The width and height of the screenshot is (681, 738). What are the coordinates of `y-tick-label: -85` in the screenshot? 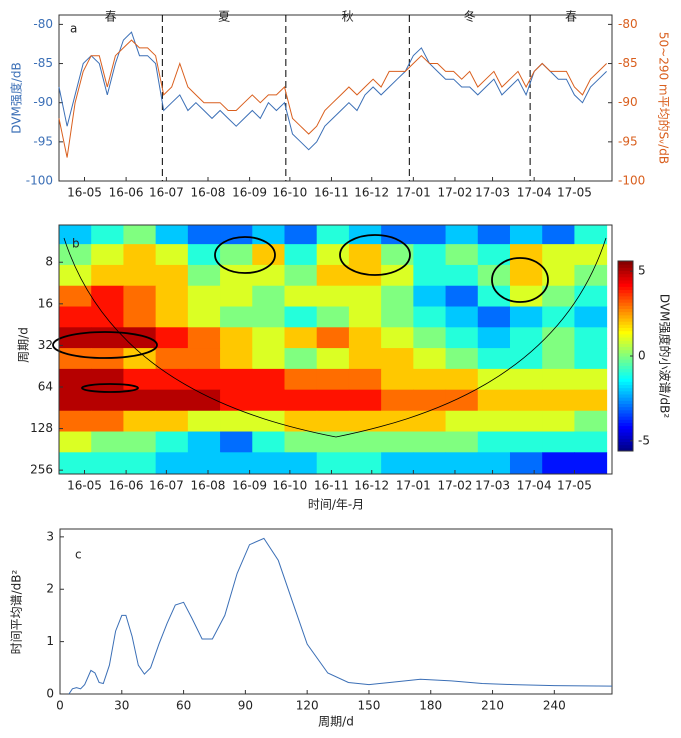 It's located at (43, 63).